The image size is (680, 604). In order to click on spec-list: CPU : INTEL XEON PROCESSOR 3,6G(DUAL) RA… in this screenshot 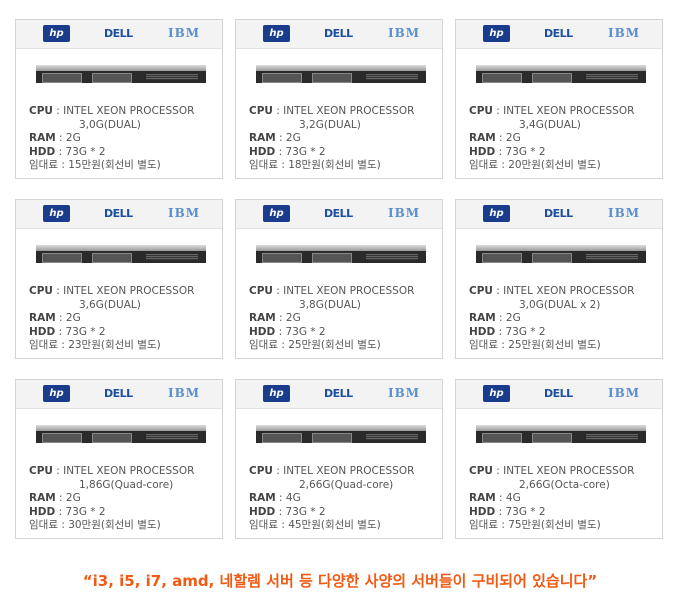, I will do `click(112, 318)`.